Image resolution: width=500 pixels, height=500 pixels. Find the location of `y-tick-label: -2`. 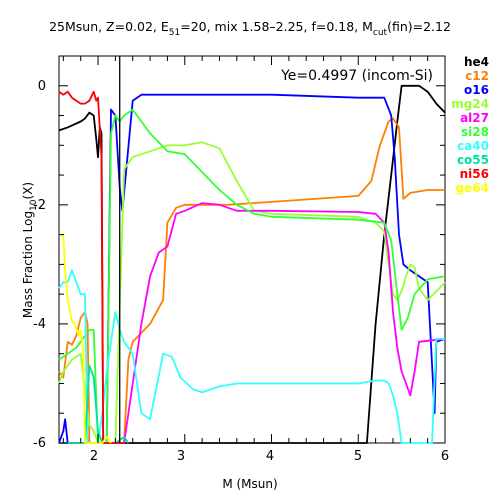

y-tick-label: -2 is located at coordinates (39, 205).